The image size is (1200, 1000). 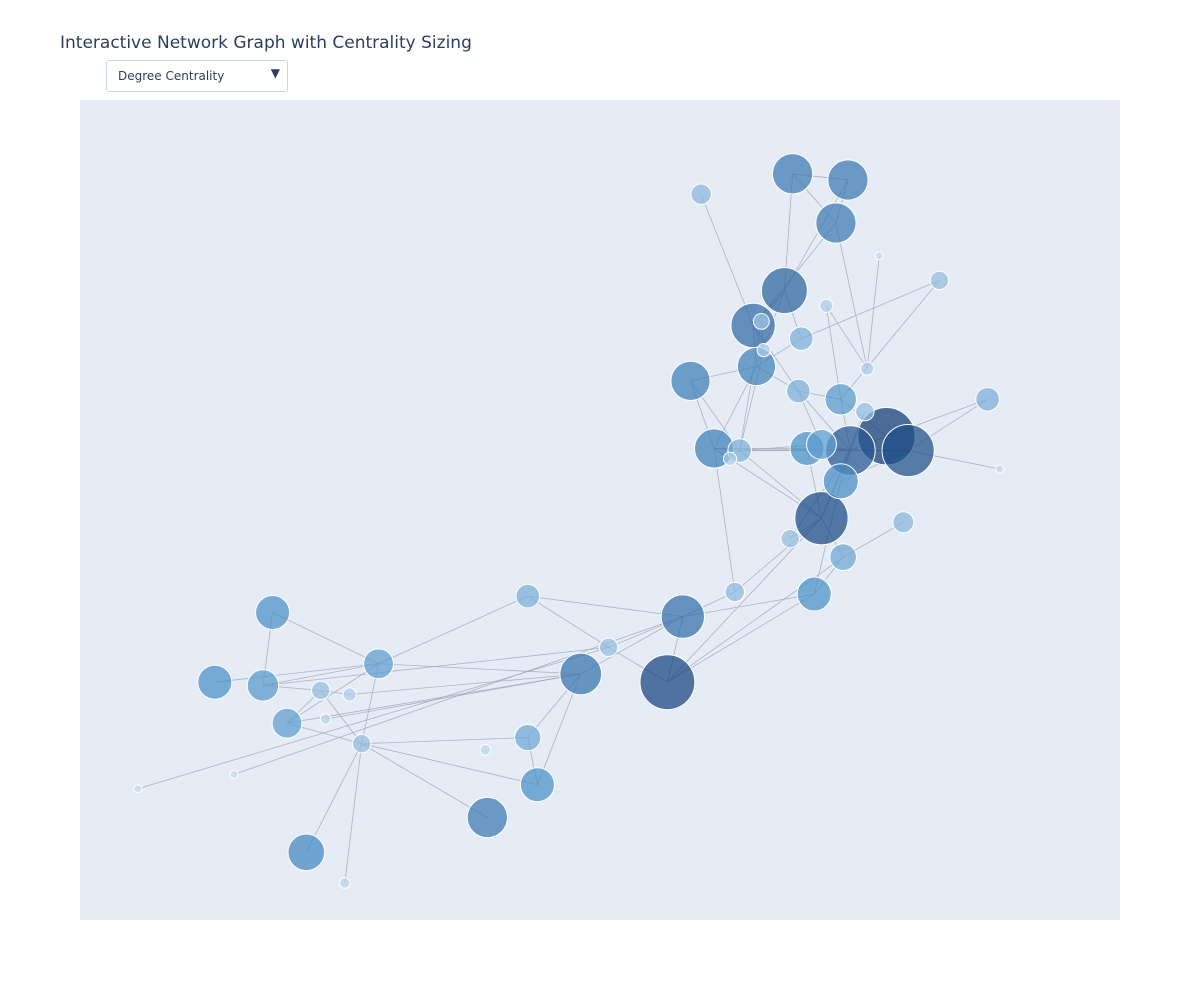 What do you see at coordinates (275, 73) in the screenshot?
I see `chevron-down-icon: ▼` at bounding box center [275, 73].